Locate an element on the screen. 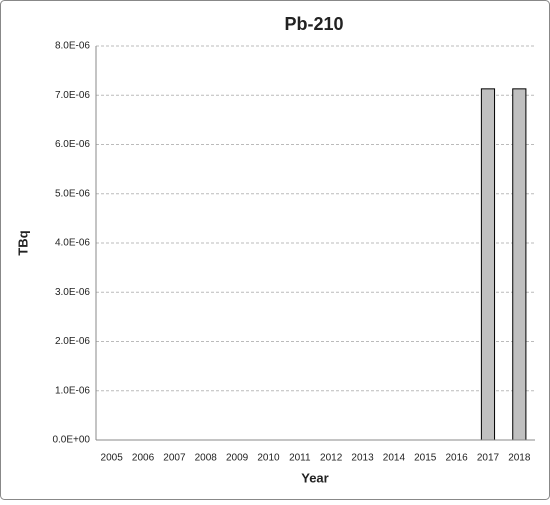 This screenshot has height=505, width=550. x-tick-label: 2012 is located at coordinates (331, 458).